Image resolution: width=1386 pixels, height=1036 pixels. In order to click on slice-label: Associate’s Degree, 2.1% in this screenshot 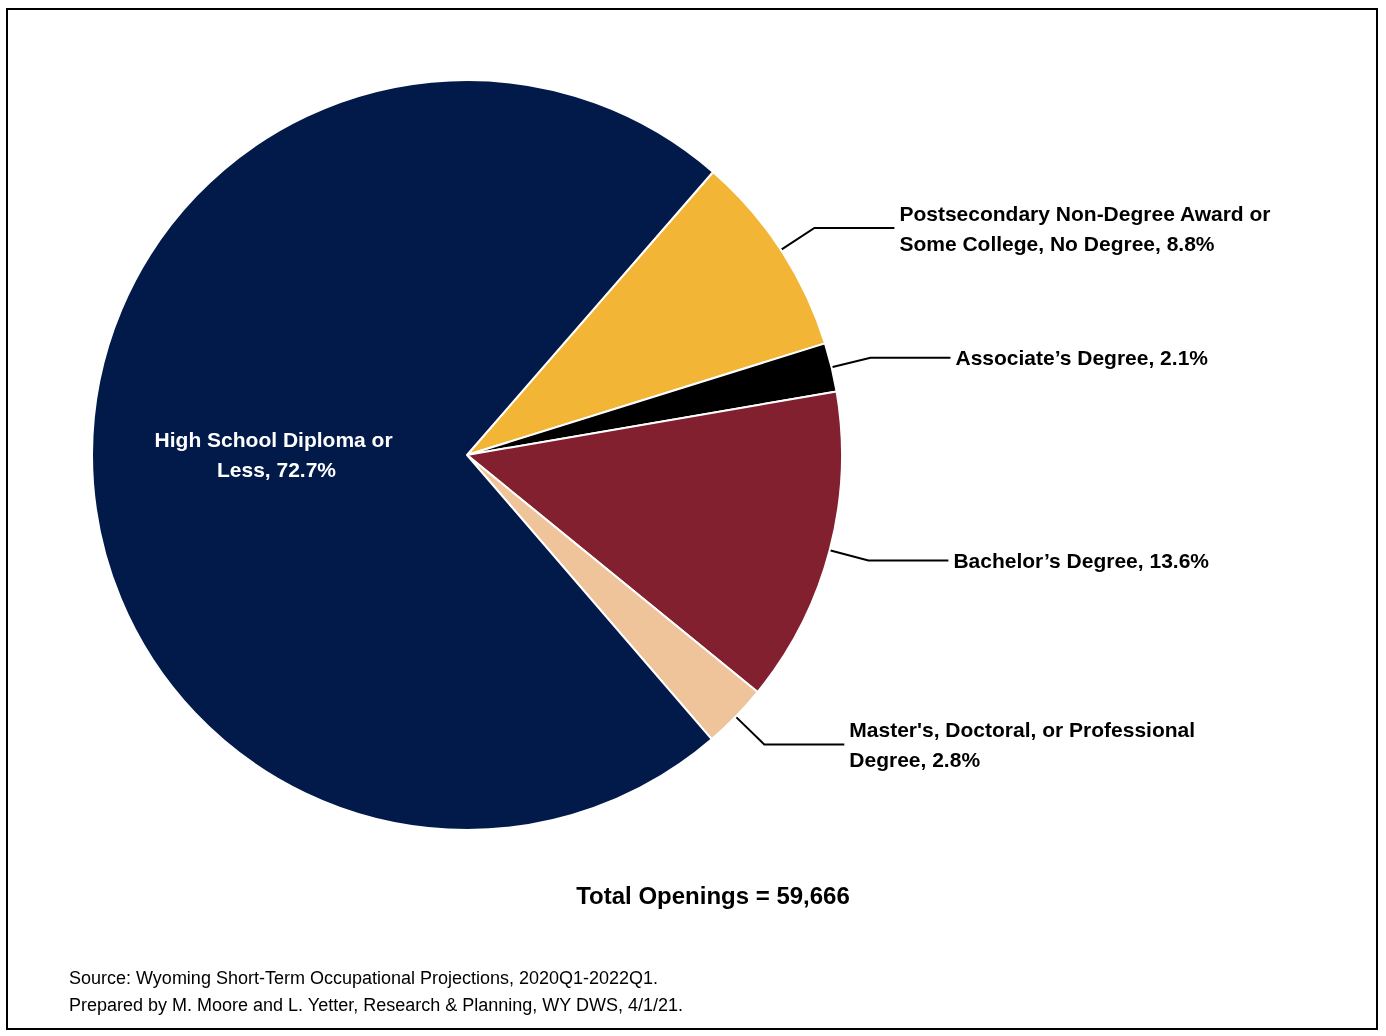, I will do `click(1082, 358)`.